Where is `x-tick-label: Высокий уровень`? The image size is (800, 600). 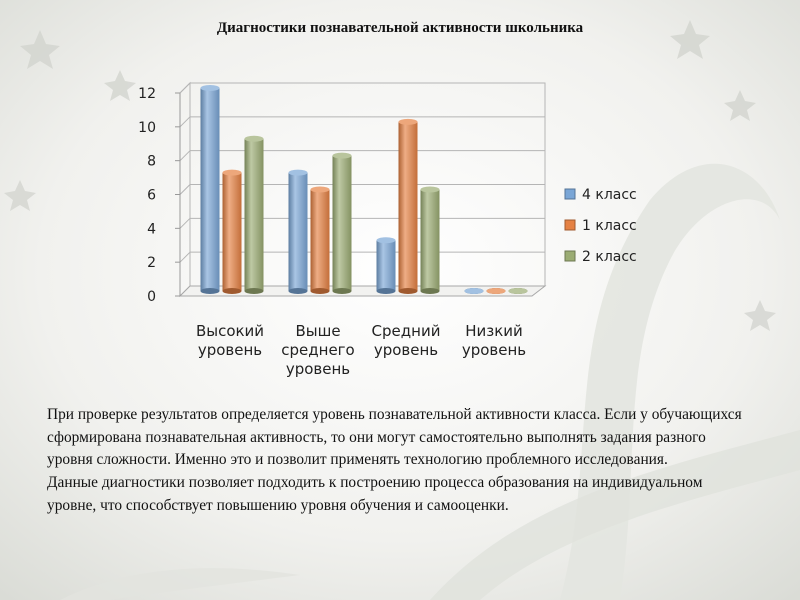
x-tick-label: Высокий уровень is located at coordinates (230, 340).